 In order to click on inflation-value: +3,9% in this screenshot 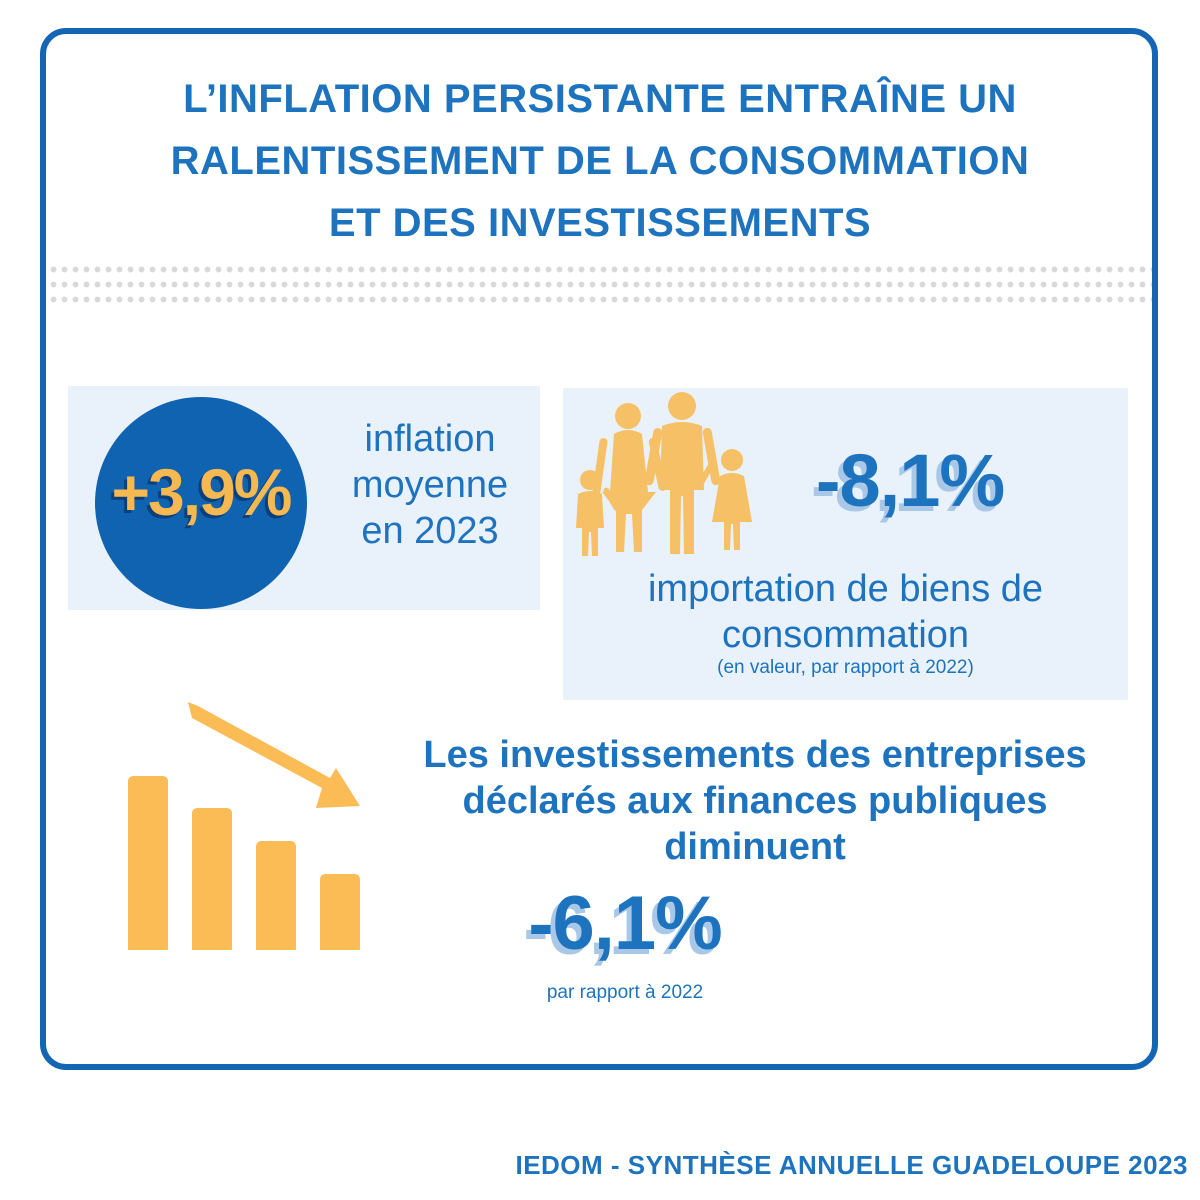, I will do `click(202, 492)`.